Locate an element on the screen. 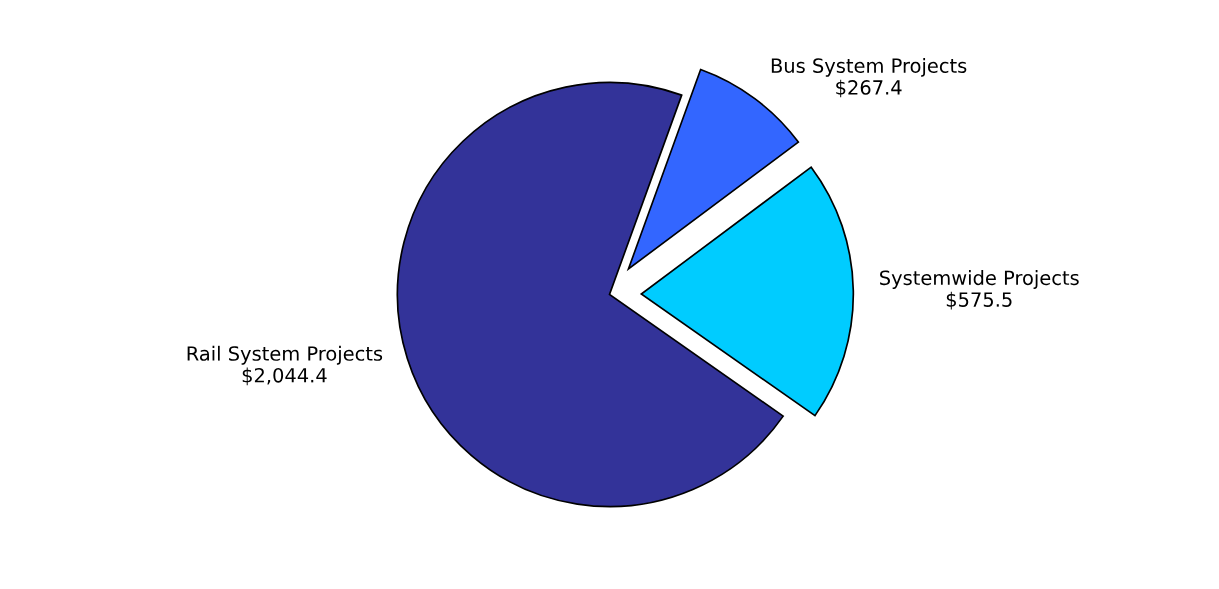 The image size is (1219, 589). slice-label: Bus System Projects is located at coordinates (869, 67).